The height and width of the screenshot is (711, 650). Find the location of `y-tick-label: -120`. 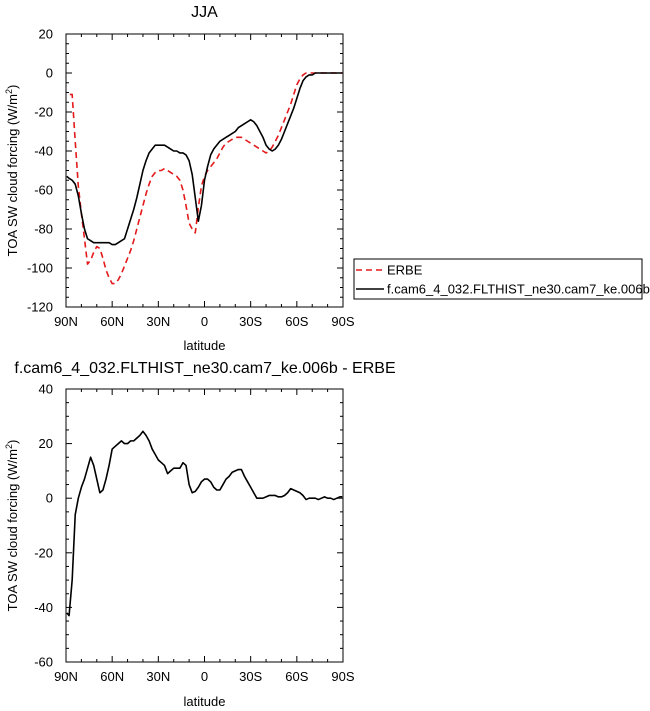

y-tick-label: -120 is located at coordinates (40, 307).